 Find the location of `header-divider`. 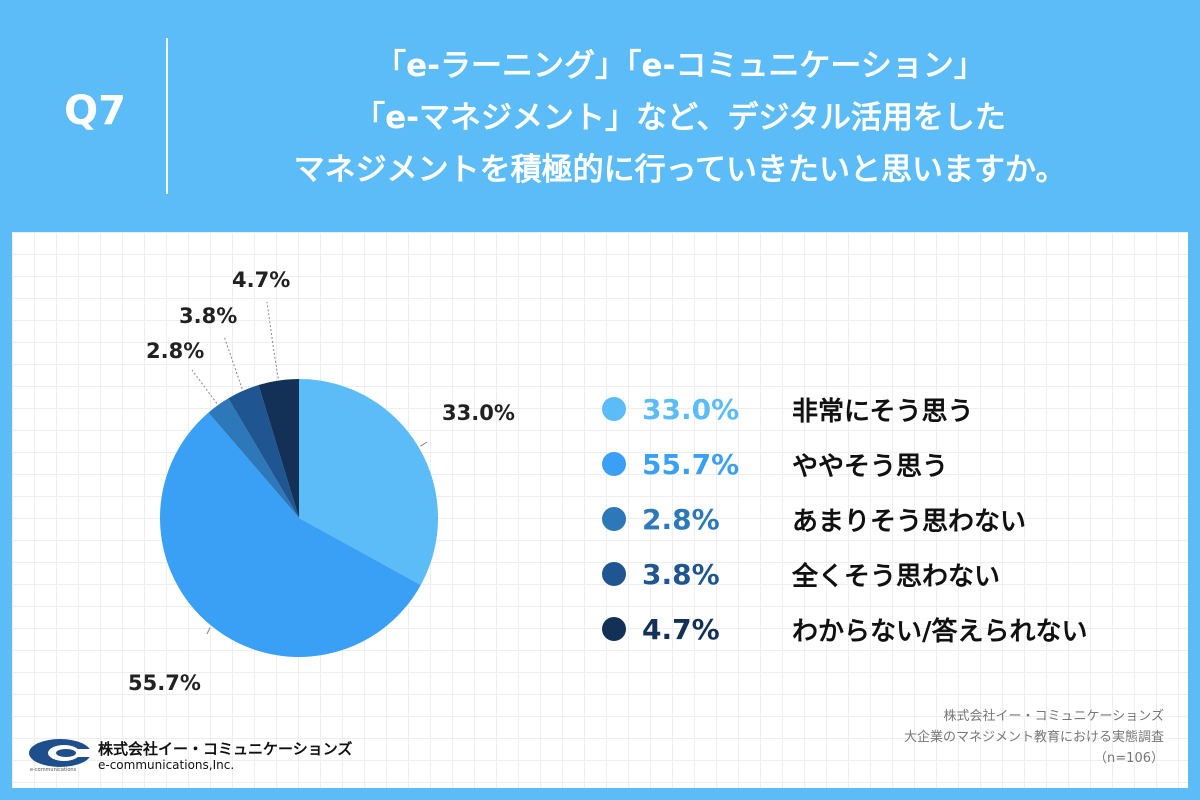

header-divider is located at coordinates (167, 116).